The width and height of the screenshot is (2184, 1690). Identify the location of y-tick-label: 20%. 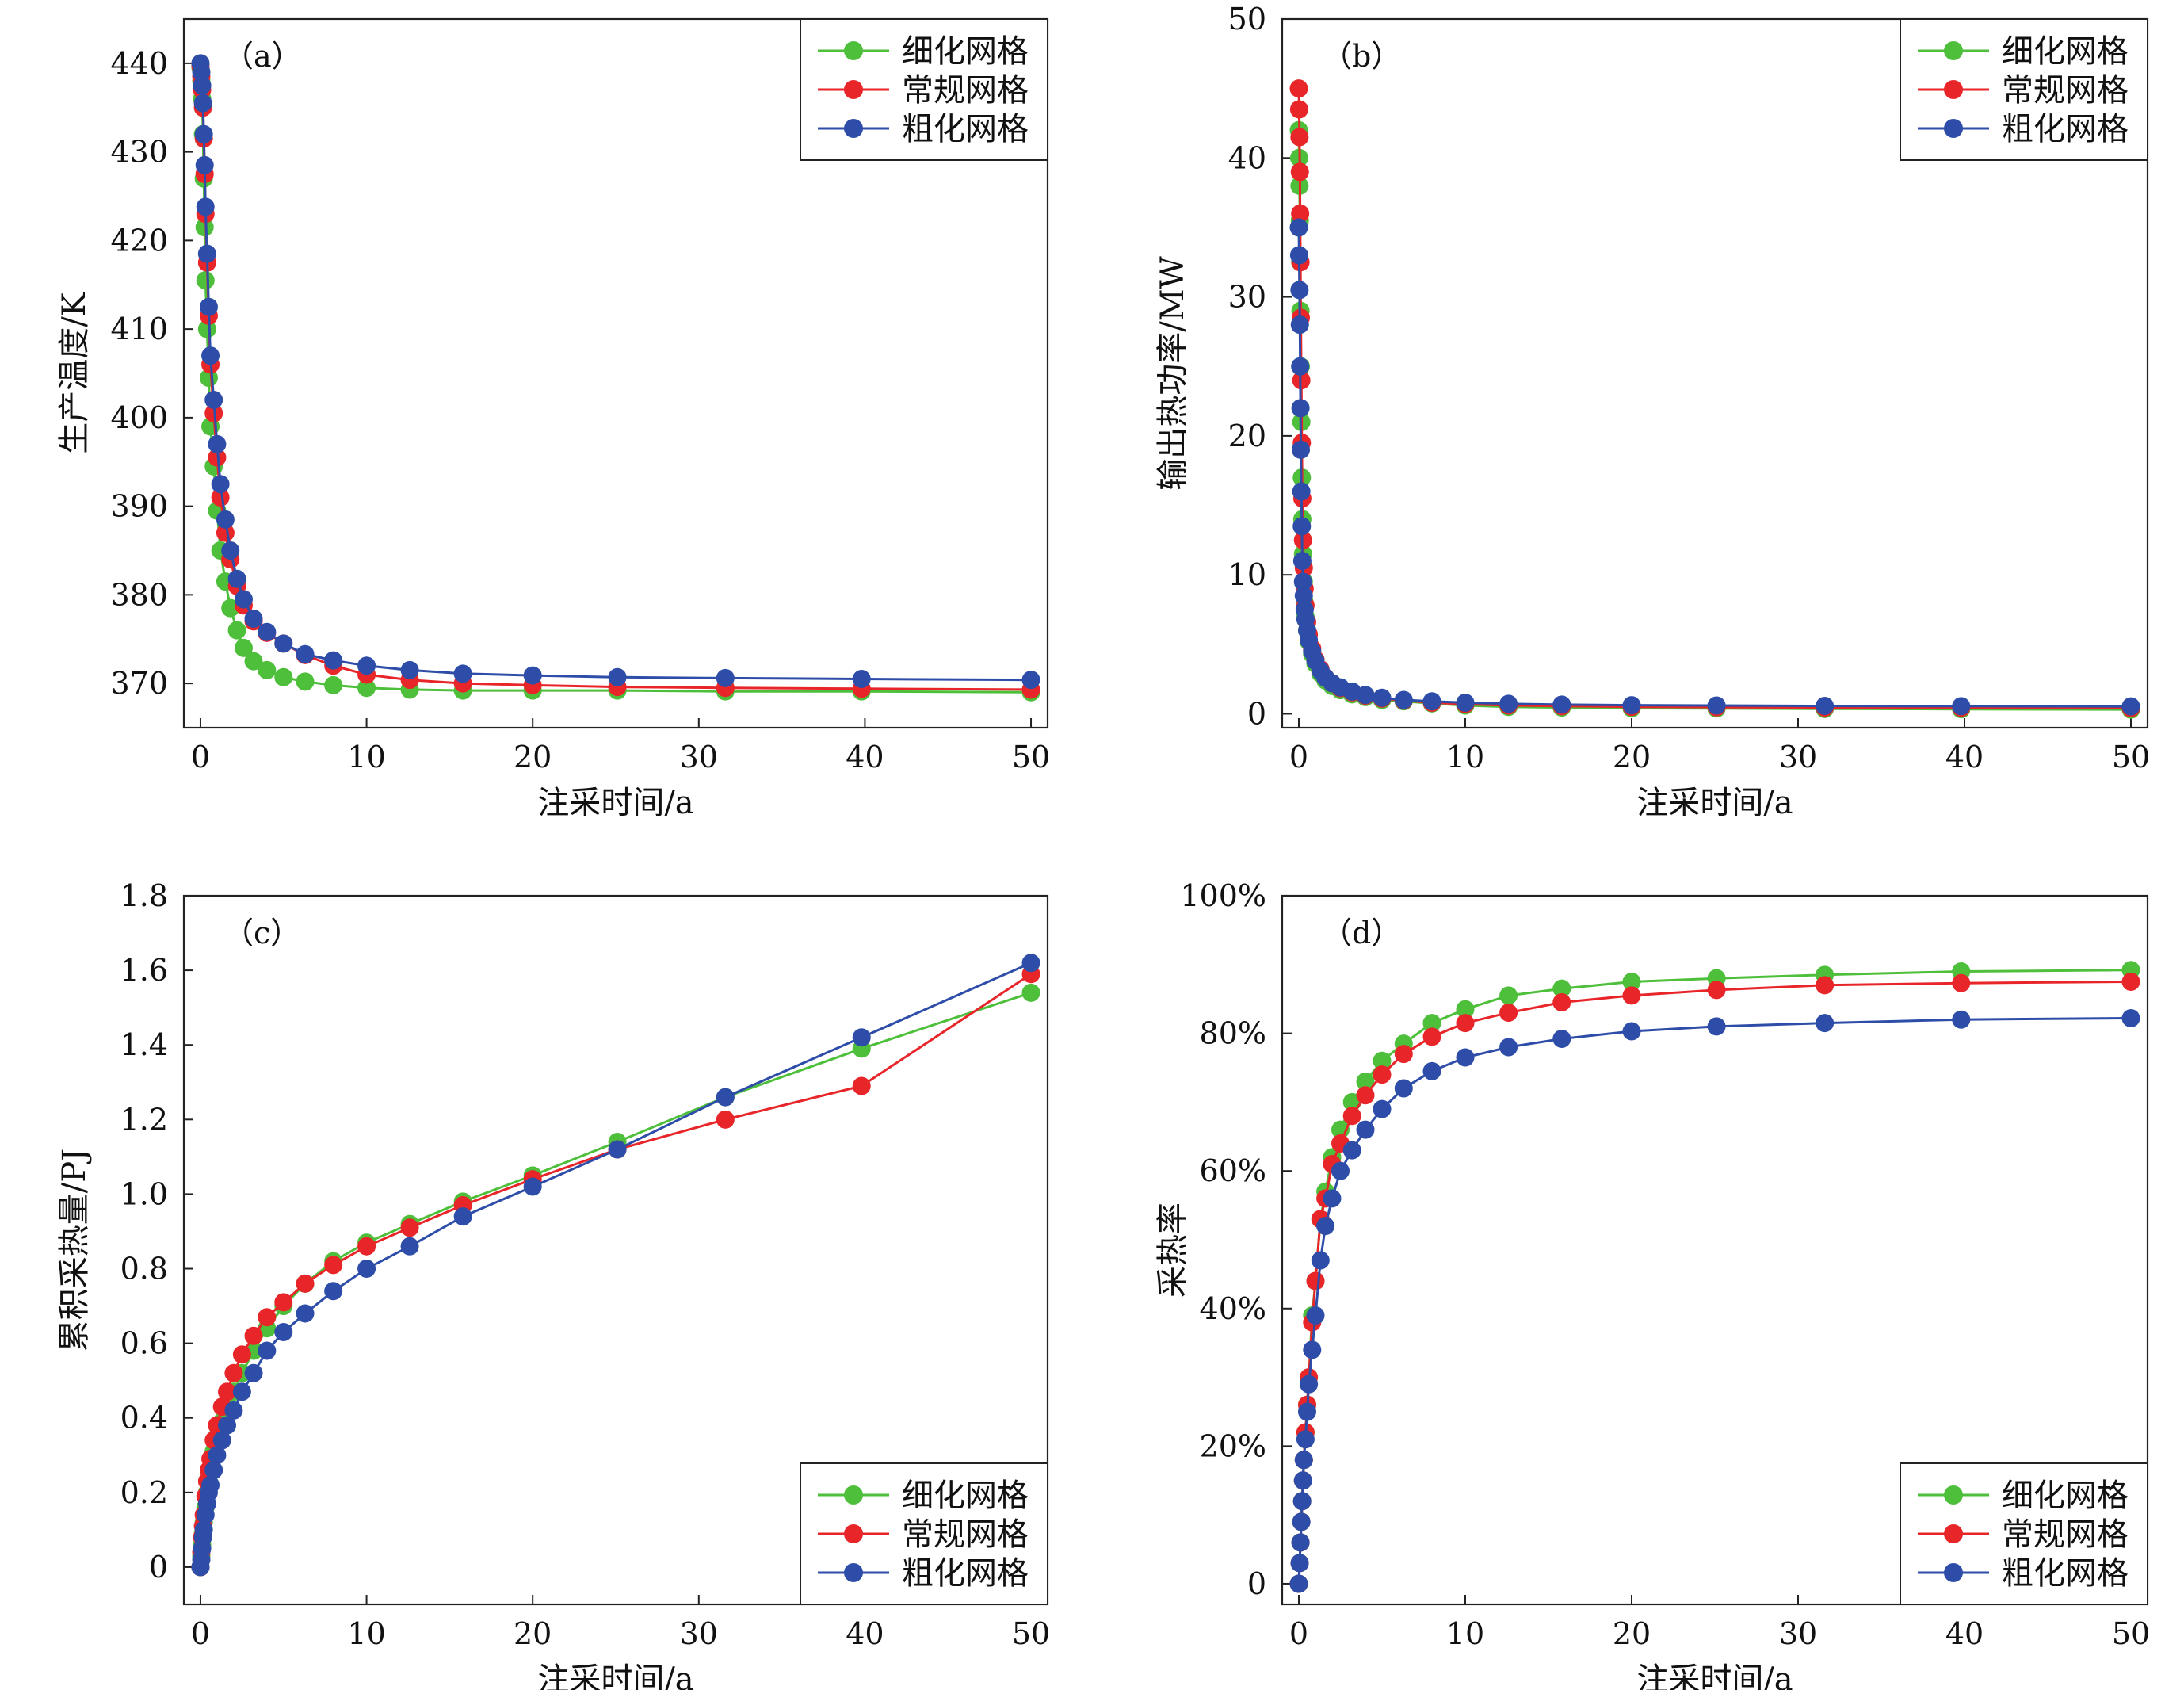
(1233, 1445).